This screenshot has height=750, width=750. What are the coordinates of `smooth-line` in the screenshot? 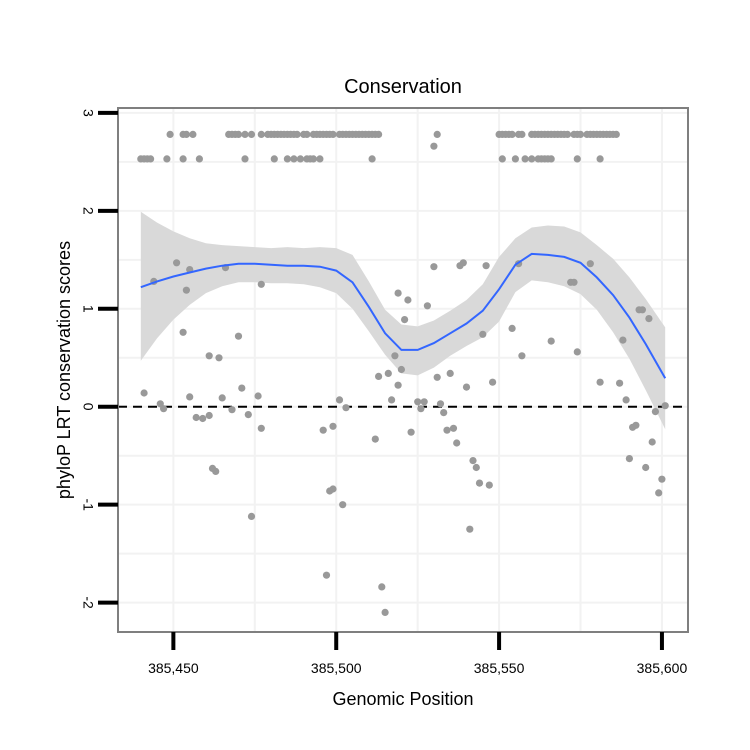 It's located at (403, 315).